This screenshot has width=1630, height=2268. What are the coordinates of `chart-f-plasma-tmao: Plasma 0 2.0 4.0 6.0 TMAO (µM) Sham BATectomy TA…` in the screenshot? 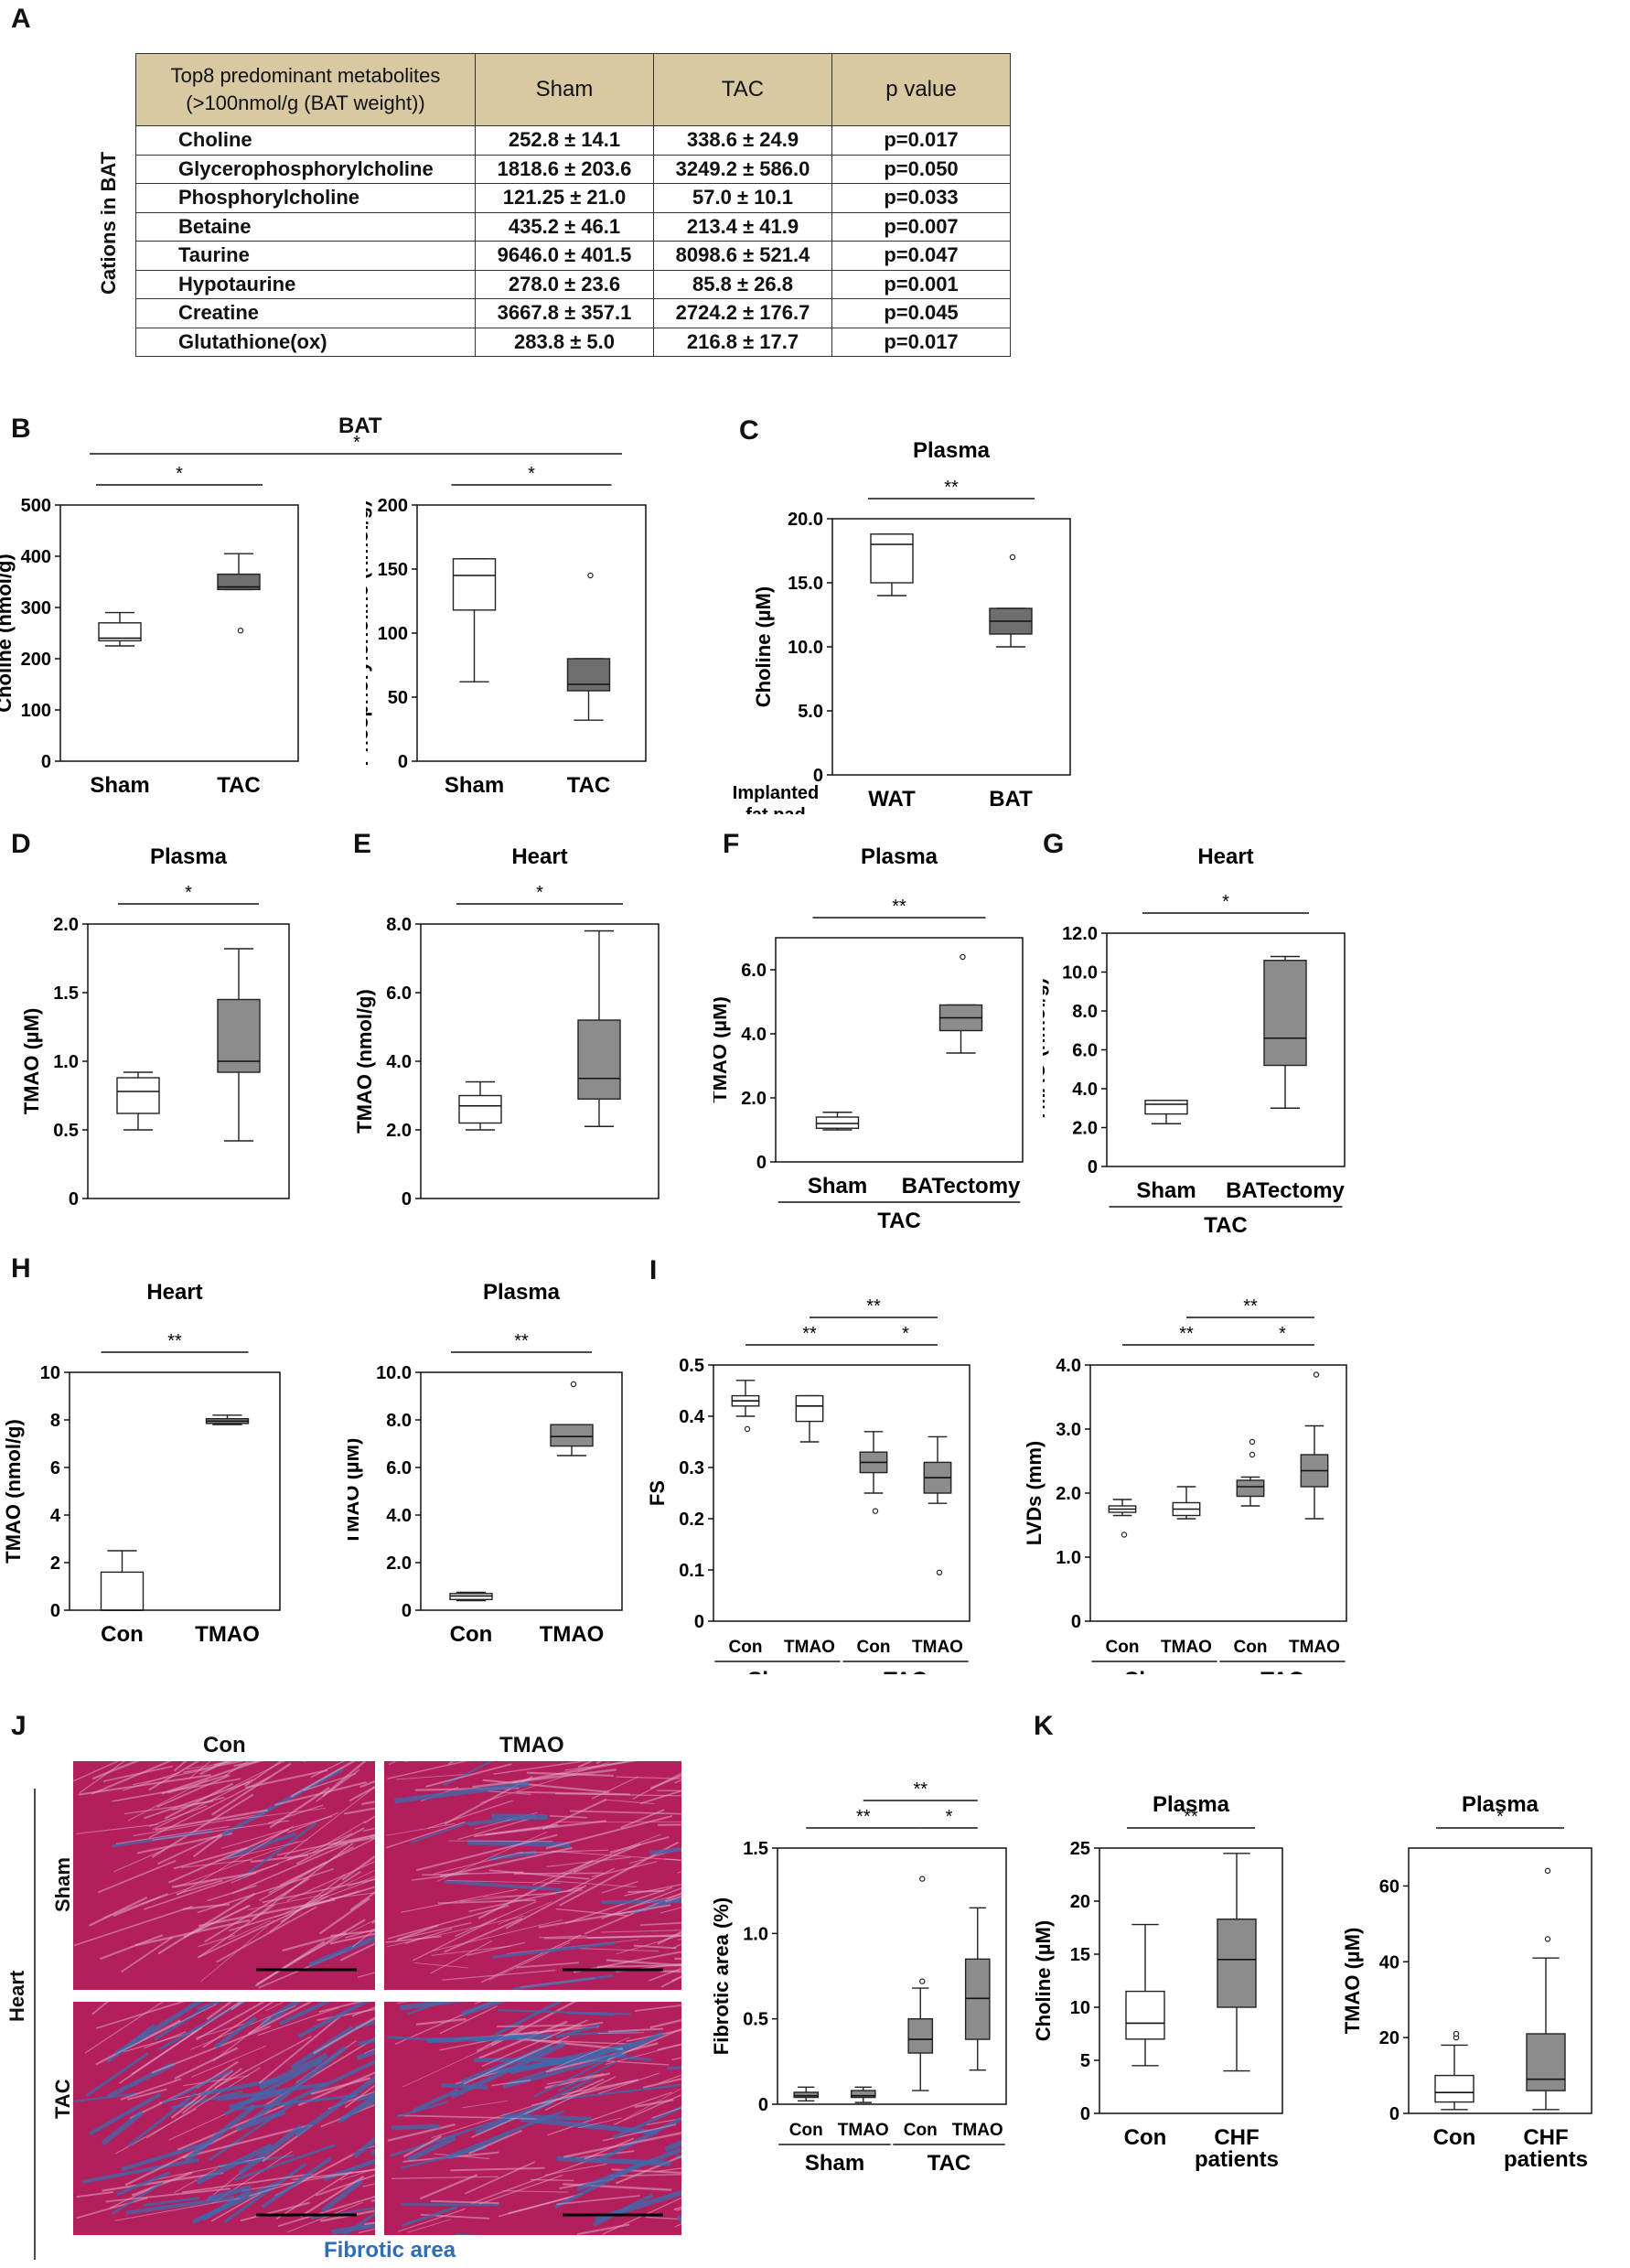 It's located at (868, 1038).